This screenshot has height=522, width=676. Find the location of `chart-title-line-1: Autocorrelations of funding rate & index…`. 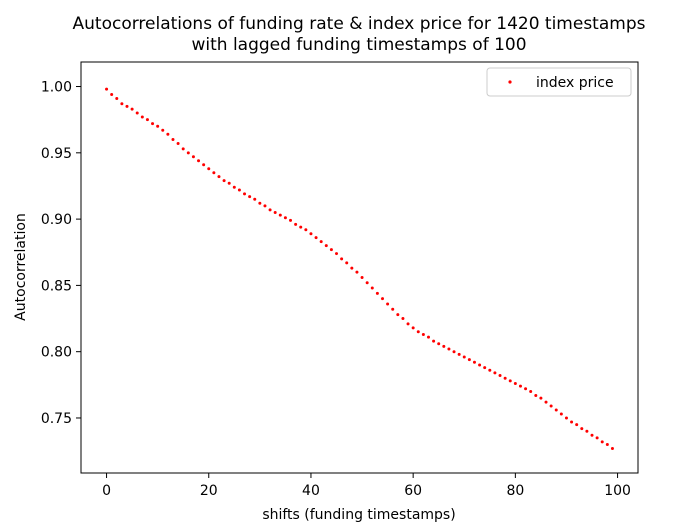

chart-title-line-1: Autocorrelations of funding rate & index… is located at coordinates (359, 24).